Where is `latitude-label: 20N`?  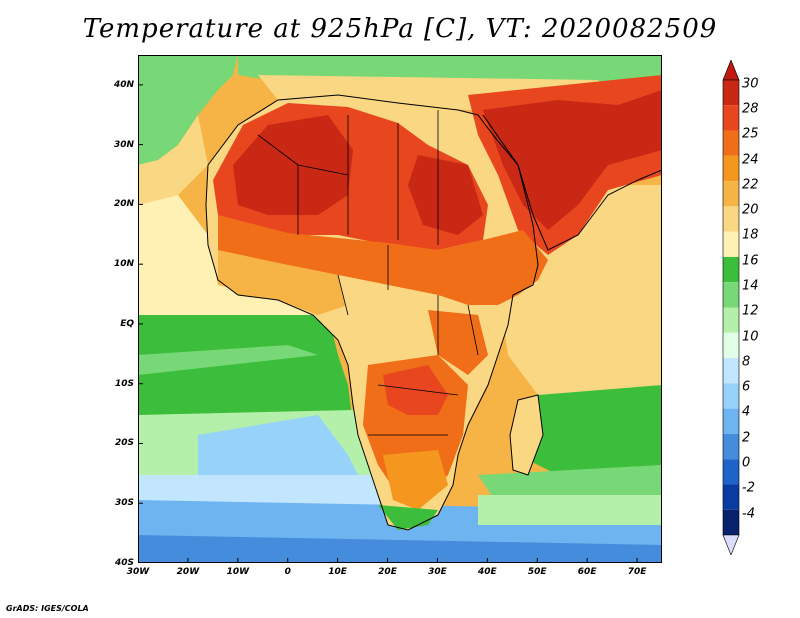 latitude-label: 20N is located at coordinates (123, 204).